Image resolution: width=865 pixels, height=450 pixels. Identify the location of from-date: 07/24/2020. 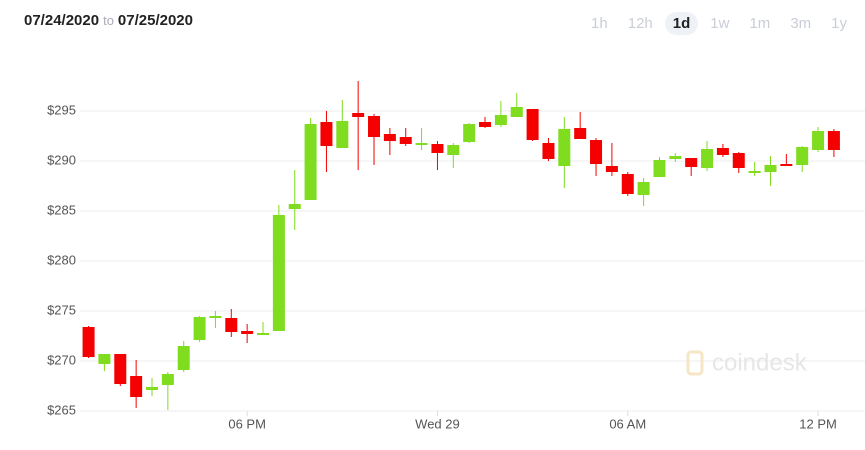
(62, 20).